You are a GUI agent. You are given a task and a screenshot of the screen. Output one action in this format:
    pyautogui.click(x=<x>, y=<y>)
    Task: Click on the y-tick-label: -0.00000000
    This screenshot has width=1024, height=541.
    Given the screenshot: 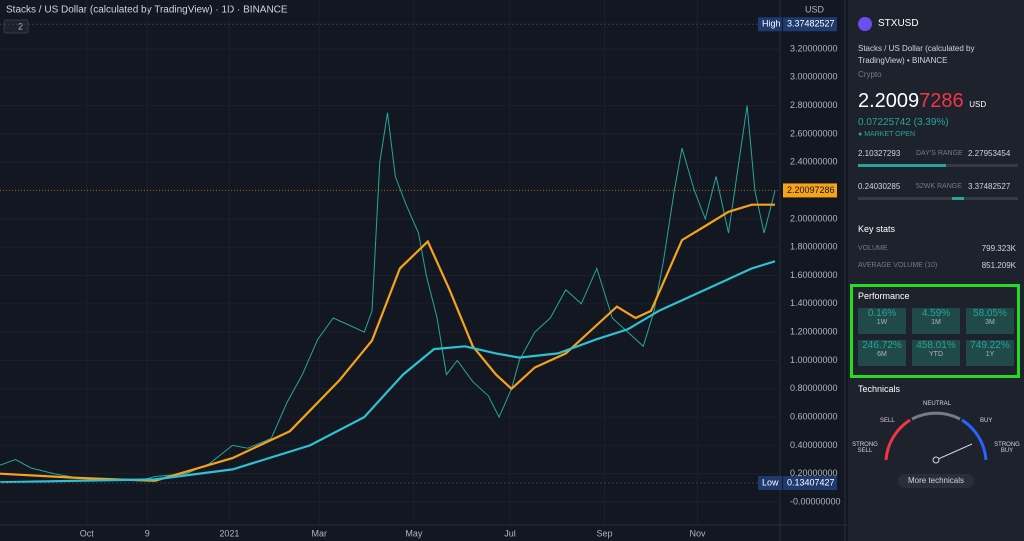 What is the action you would take?
    pyautogui.click(x=815, y=501)
    